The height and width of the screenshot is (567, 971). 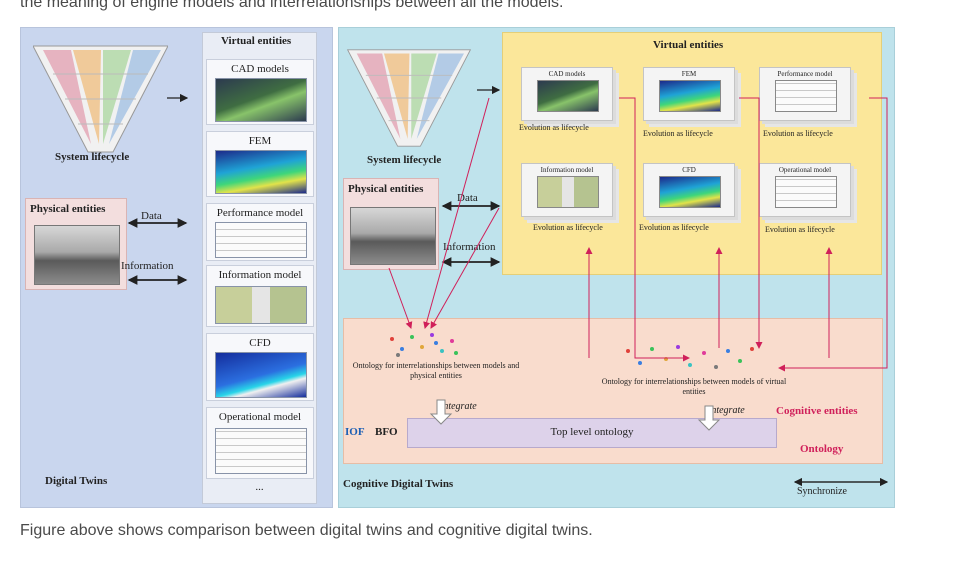 I want to click on cdt-model-information: Information model, so click(x=567, y=190).